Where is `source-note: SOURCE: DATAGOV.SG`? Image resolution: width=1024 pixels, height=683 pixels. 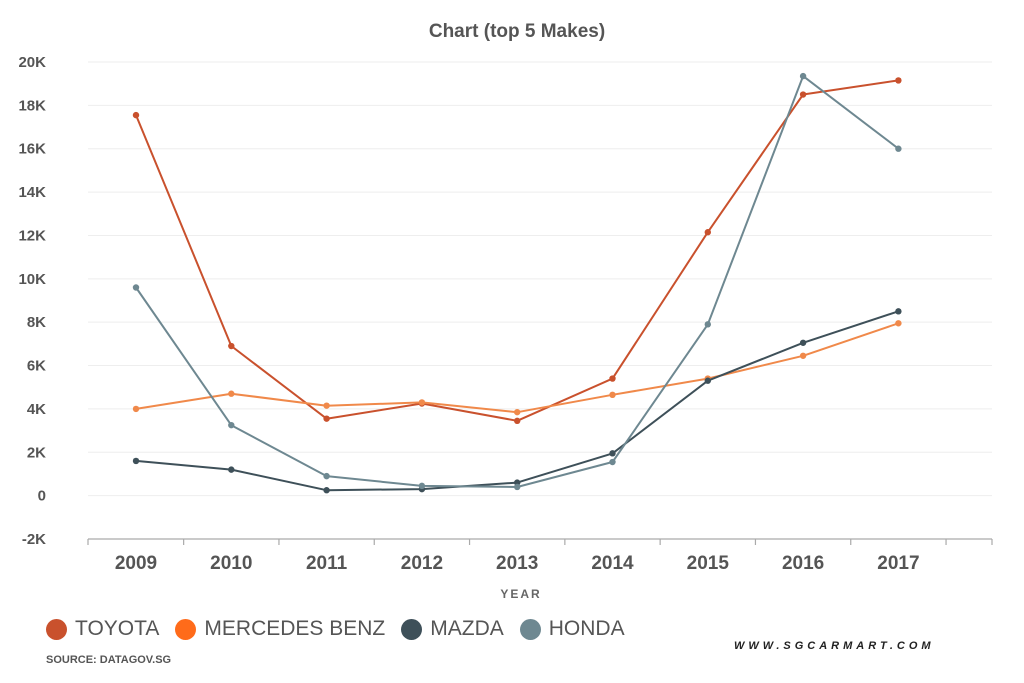
source-note: SOURCE: DATAGOV.SG is located at coordinates (109, 660).